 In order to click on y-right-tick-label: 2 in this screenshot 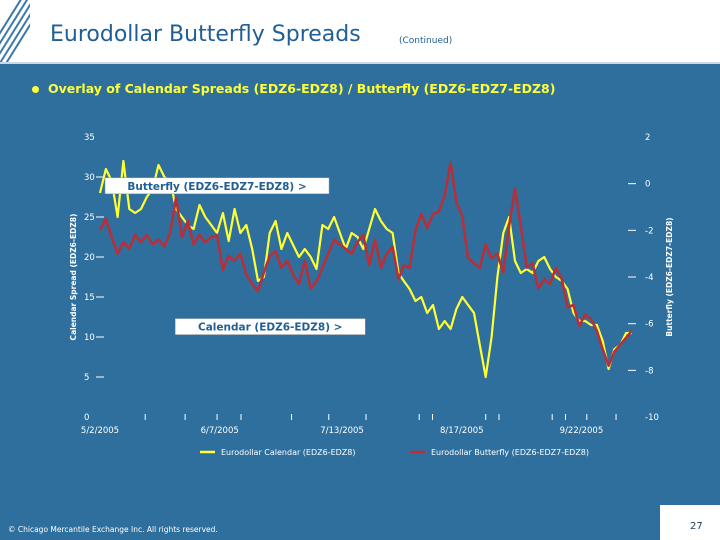, I will do `click(647, 138)`.